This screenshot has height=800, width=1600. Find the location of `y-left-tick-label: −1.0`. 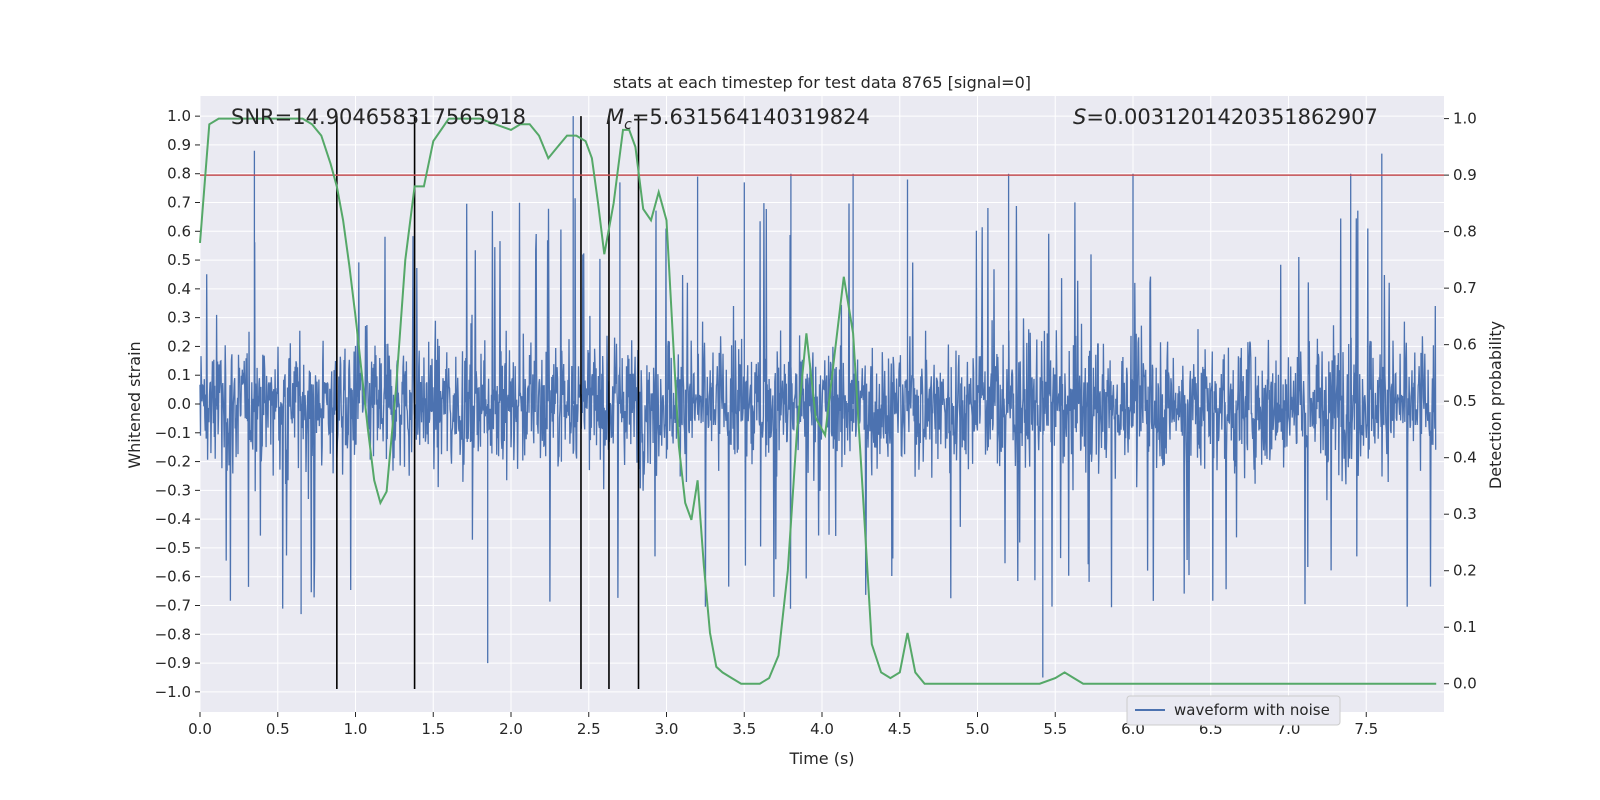

y-left-tick-label: −1.0 is located at coordinates (173, 692).